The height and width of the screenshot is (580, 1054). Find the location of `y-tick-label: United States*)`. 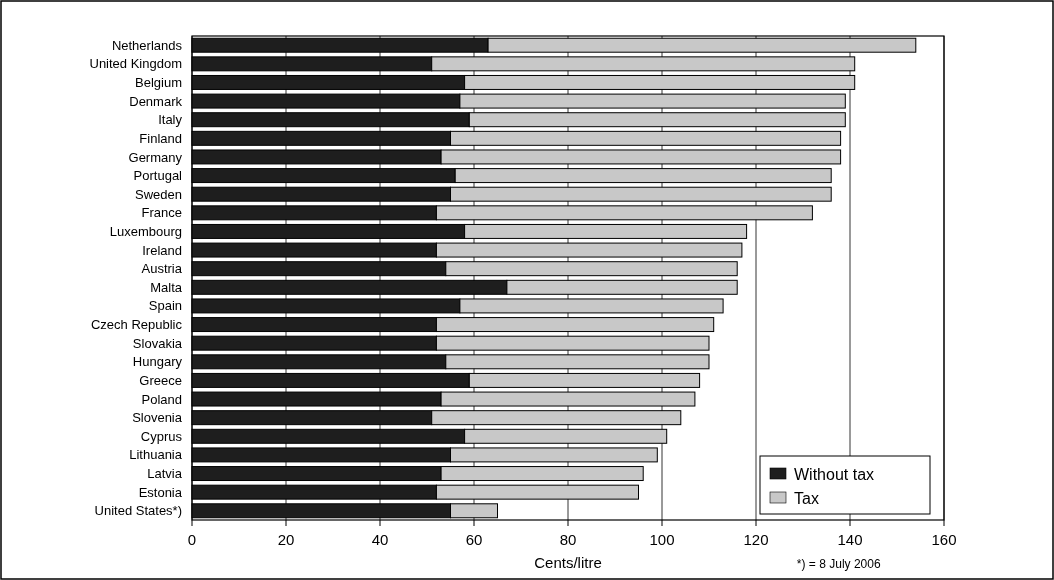

y-tick-label: United States*) is located at coordinates (138, 511).